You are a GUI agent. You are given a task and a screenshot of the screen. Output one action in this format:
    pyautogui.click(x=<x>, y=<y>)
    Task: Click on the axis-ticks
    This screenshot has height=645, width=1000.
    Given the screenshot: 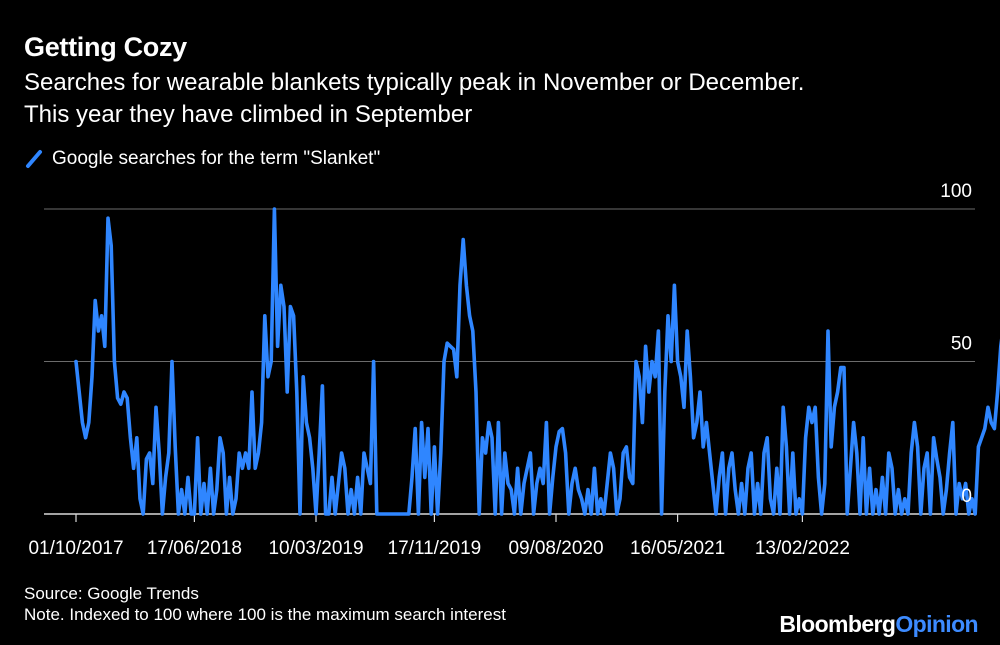 What is the action you would take?
    pyautogui.click(x=439, y=518)
    